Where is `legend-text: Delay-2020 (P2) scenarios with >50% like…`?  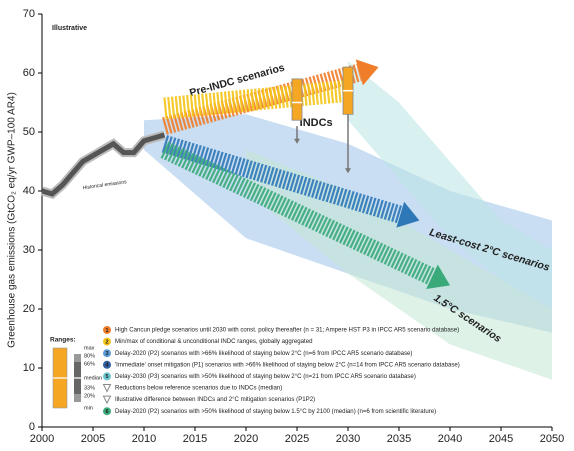 legend-text: Delay-2020 (P2) scenarios with >50% like… is located at coordinates (275, 411).